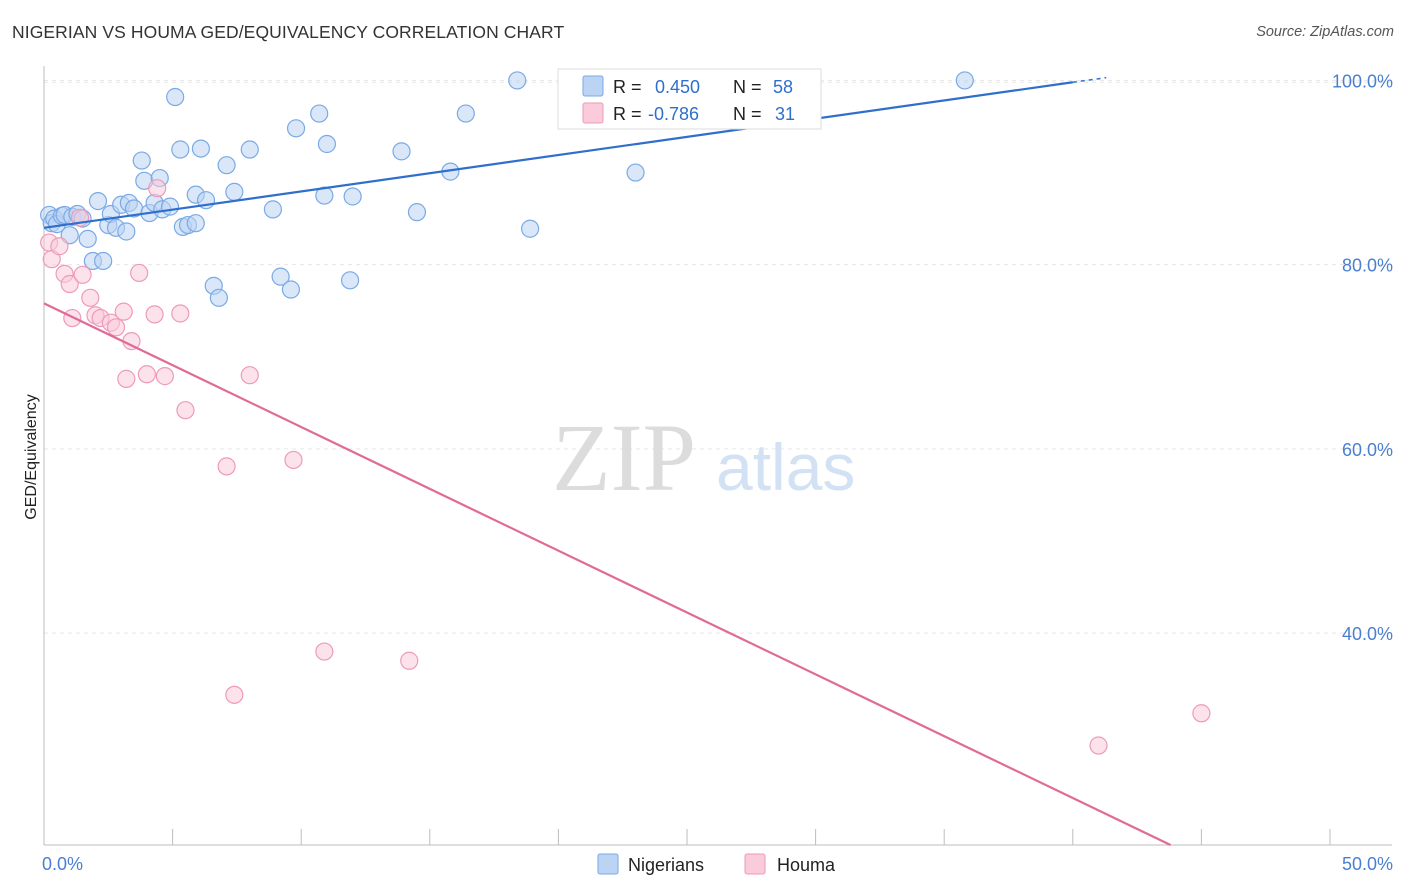 Image resolution: width=1406 pixels, height=892 pixels. Describe the element at coordinates (62, 864) in the screenshot. I see `x-tick-label: 0.0%` at that location.